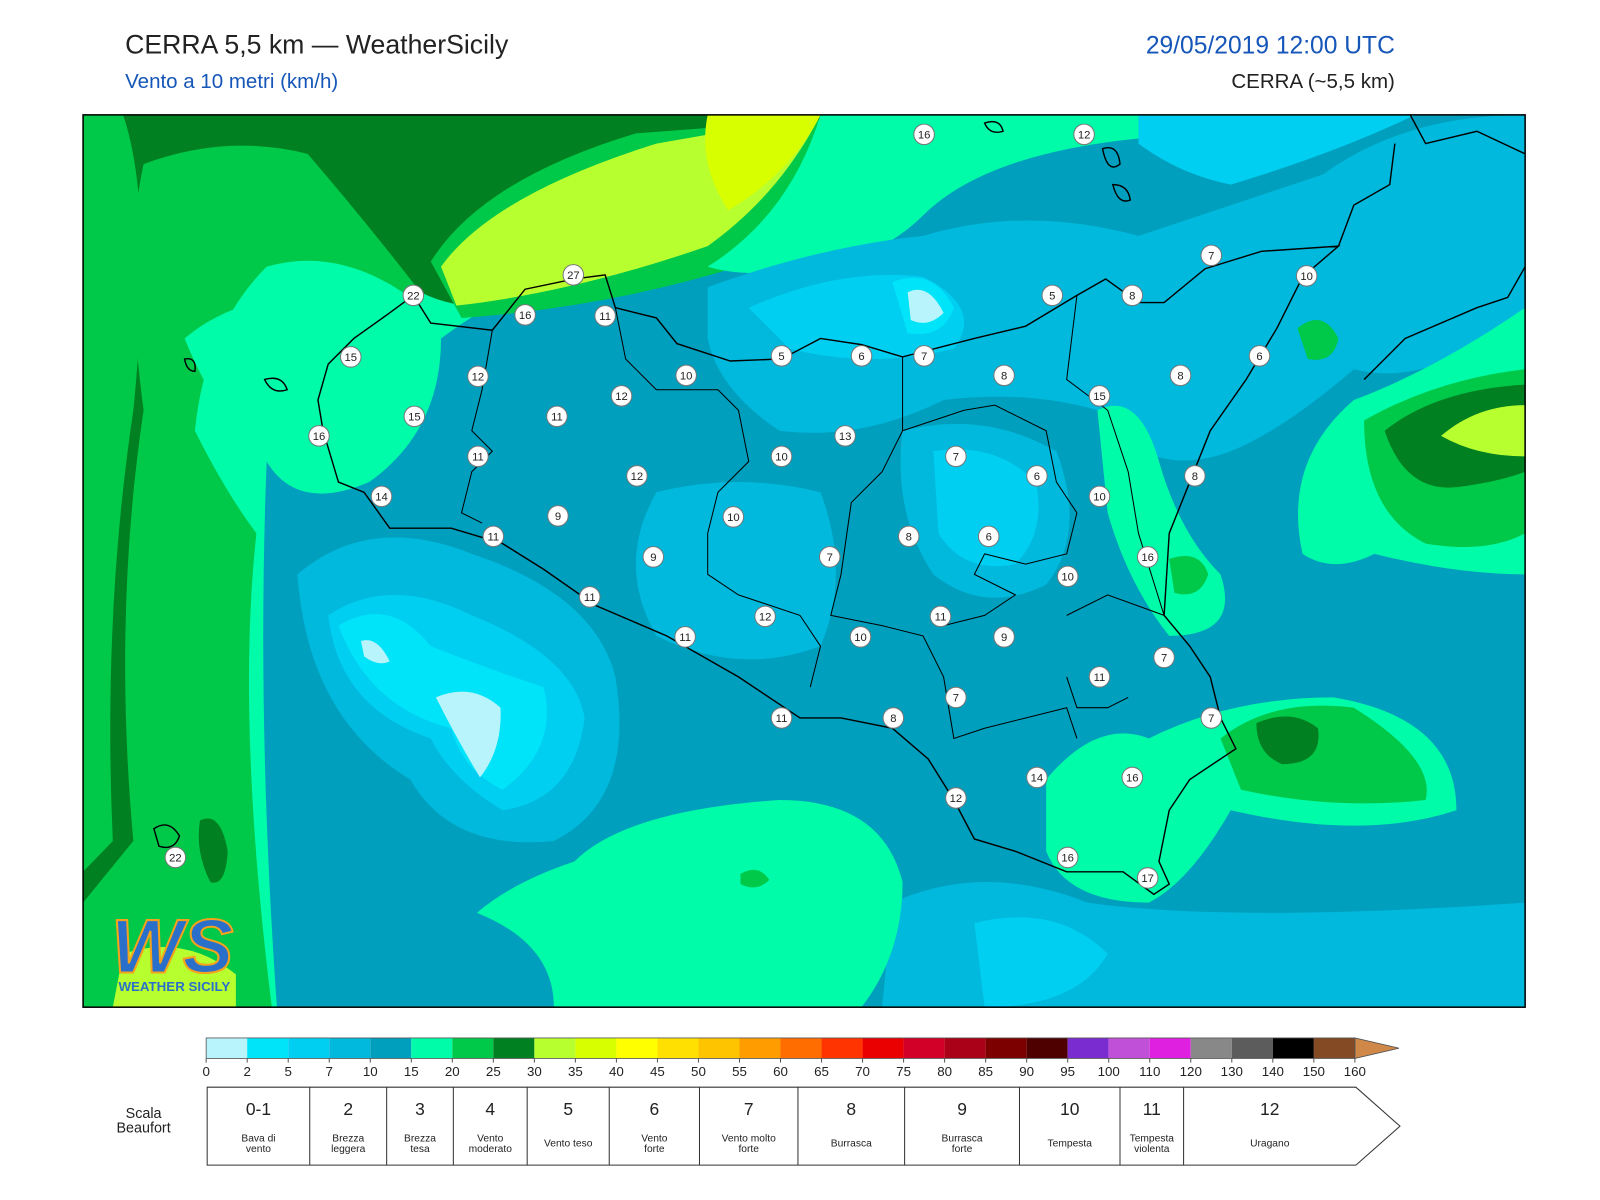 This screenshot has width=1600, height=1200. I want to click on station-value: 8, so click(893, 719).